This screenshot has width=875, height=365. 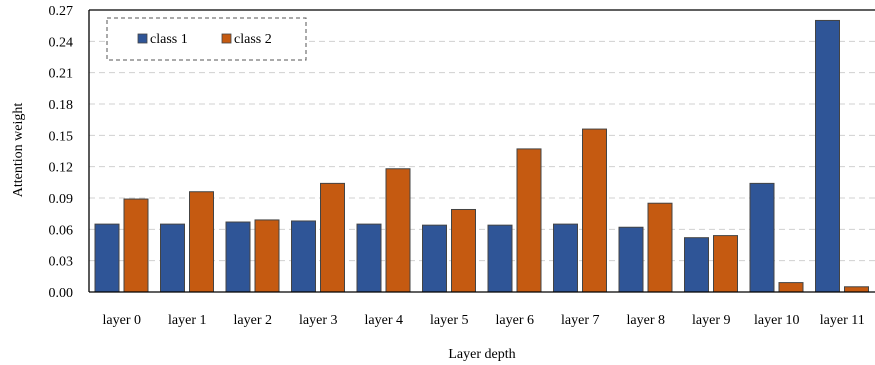 I want to click on y-tick-label: 0.12, so click(x=61, y=168).